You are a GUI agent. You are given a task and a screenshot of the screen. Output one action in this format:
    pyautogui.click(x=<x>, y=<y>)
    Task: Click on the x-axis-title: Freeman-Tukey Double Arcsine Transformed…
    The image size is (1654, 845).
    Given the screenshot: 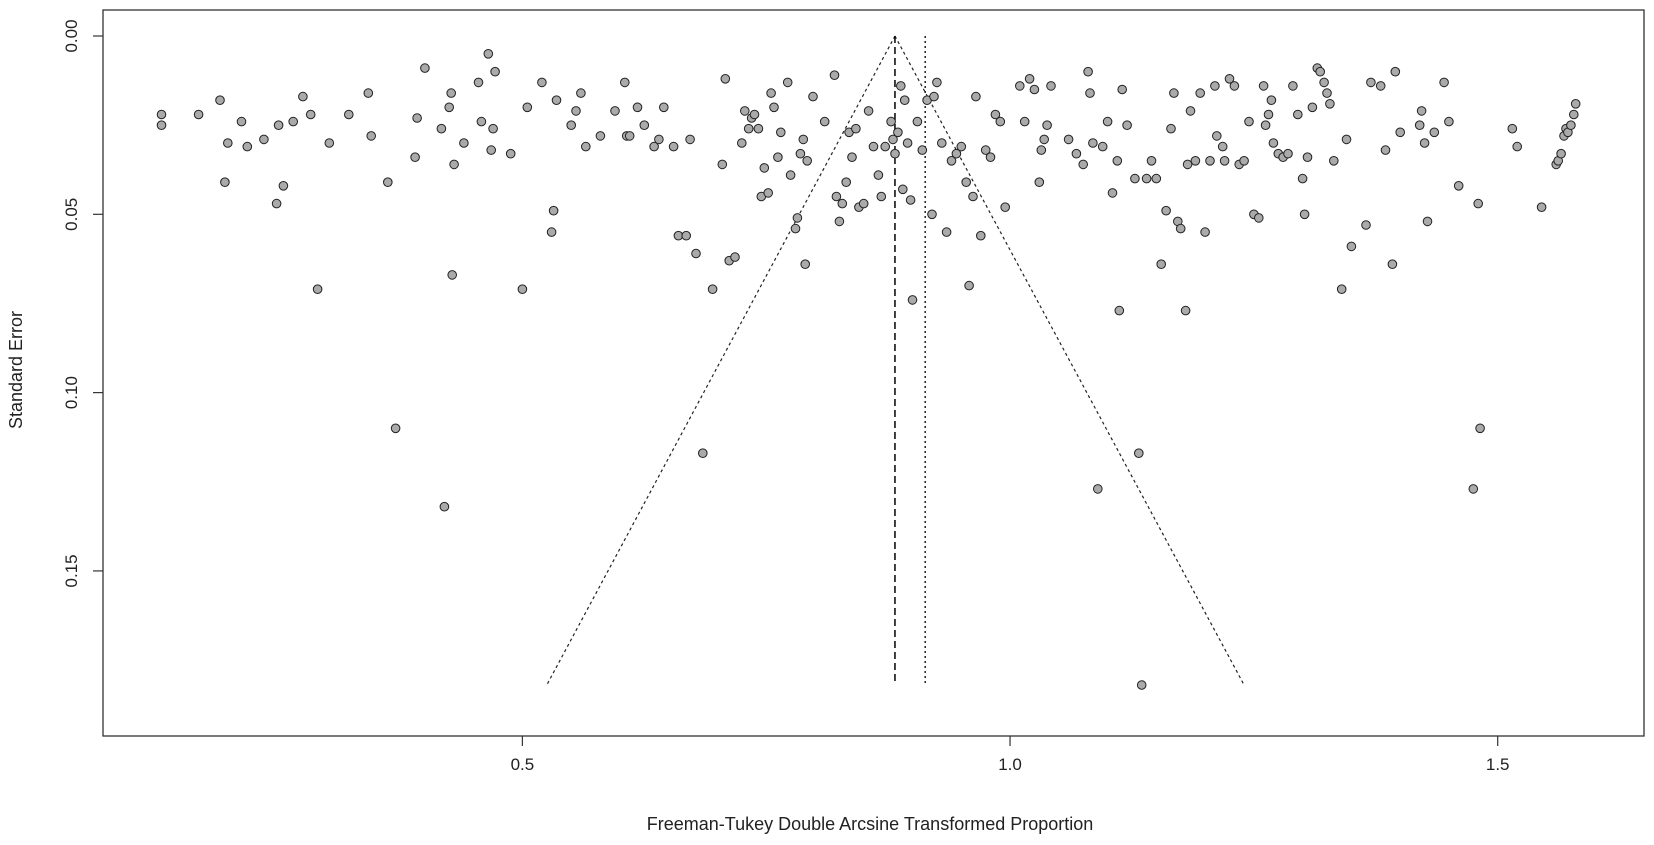 What is the action you would take?
    pyautogui.click(x=870, y=824)
    